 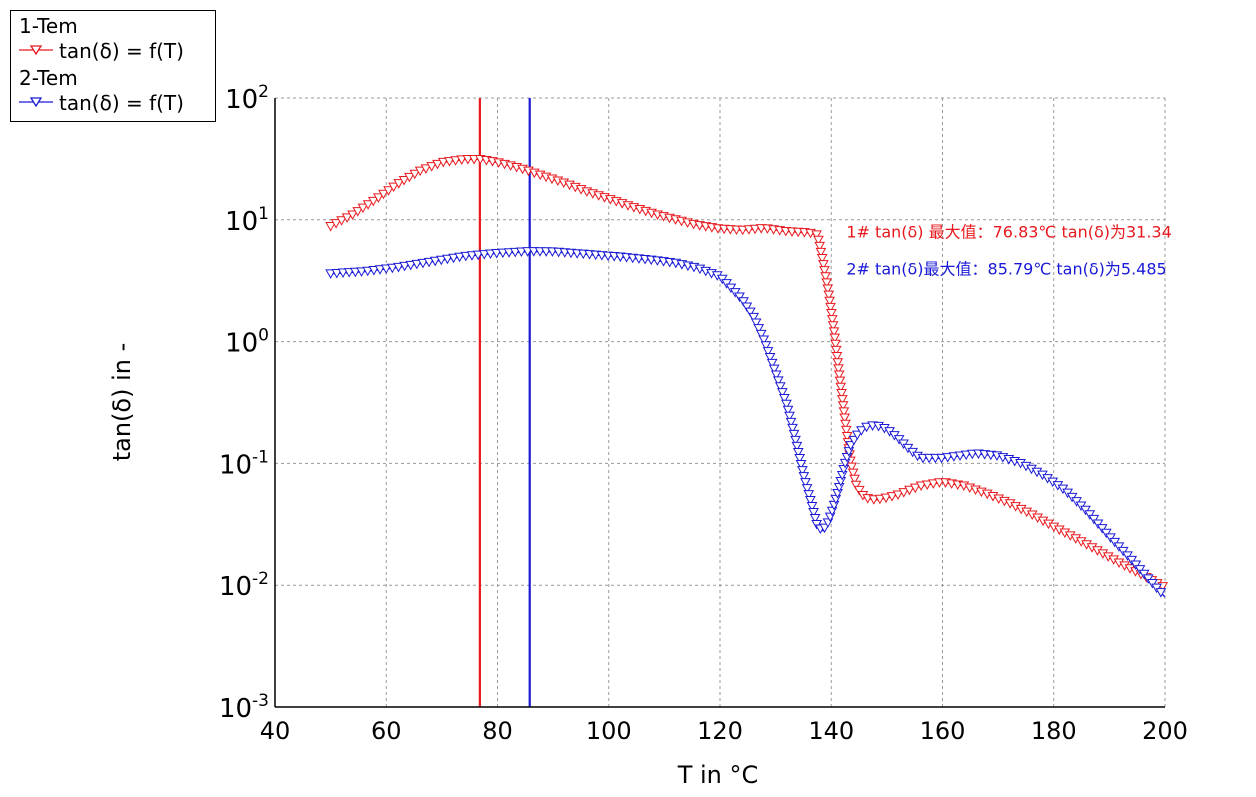 I want to click on x-tick-label: 60, so click(x=386, y=731).